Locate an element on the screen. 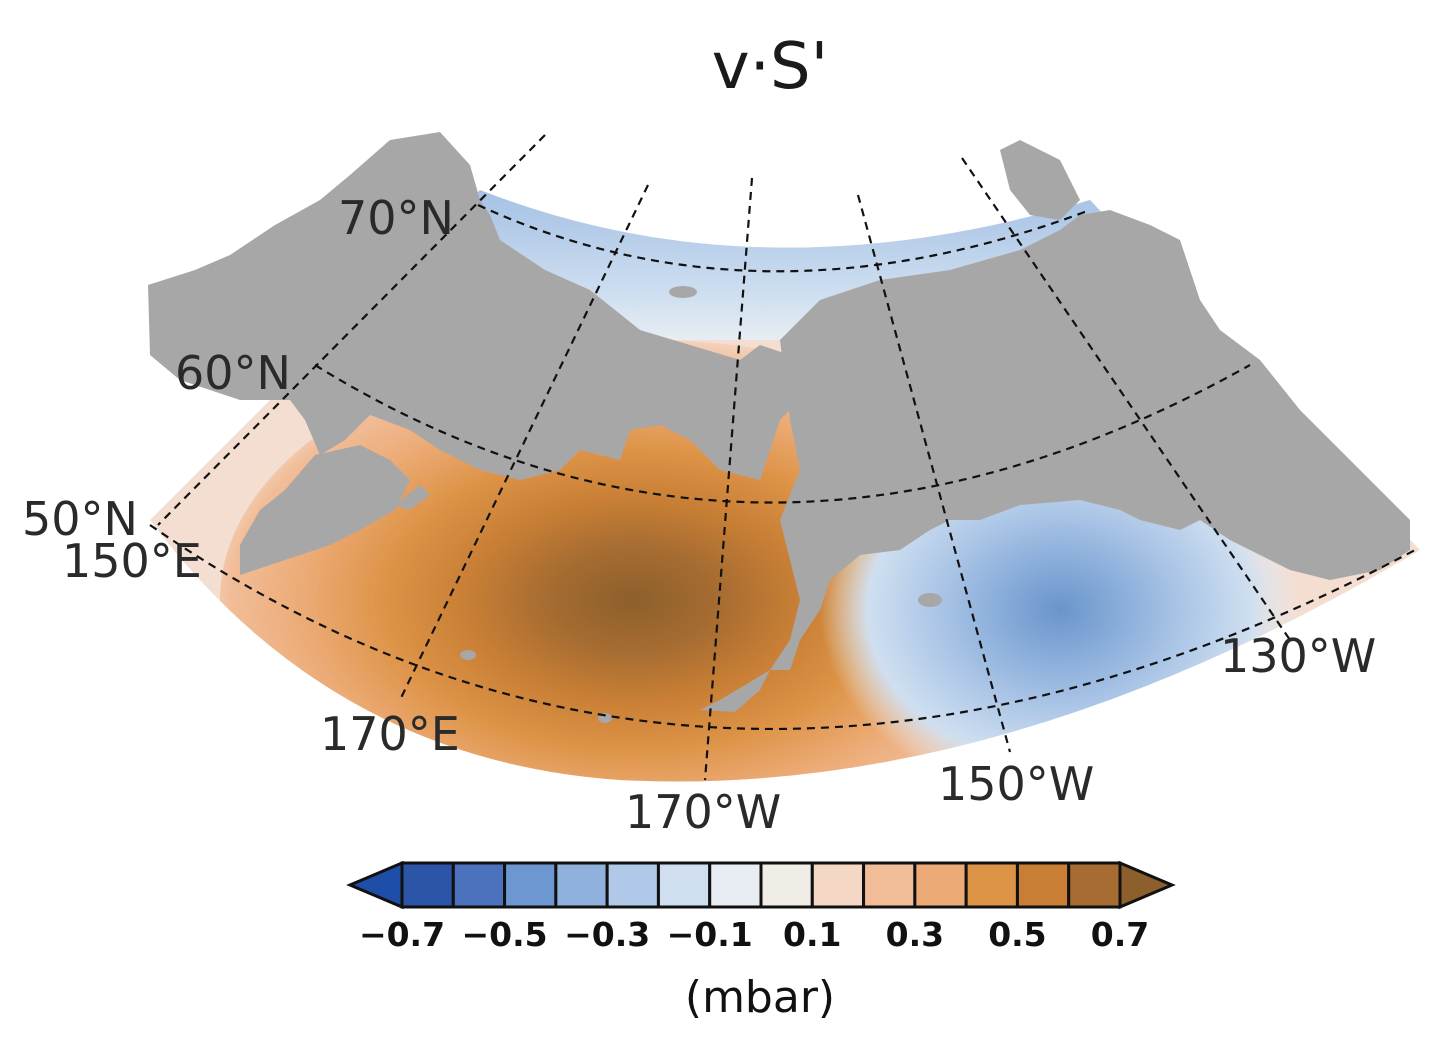 The width and height of the screenshot is (1450, 1056). colorbar-extend-high is located at coordinates (1147, 885).